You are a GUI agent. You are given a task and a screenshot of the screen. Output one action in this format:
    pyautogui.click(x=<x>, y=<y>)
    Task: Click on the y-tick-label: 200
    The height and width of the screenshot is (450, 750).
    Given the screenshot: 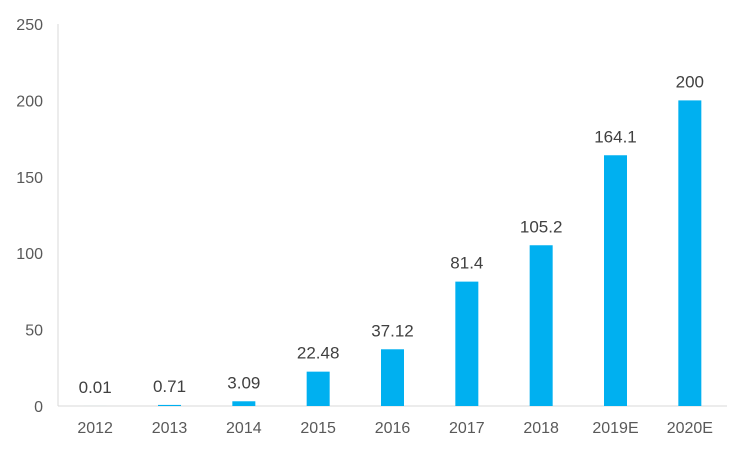 What is the action you would take?
    pyautogui.click(x=29, y=101)
    